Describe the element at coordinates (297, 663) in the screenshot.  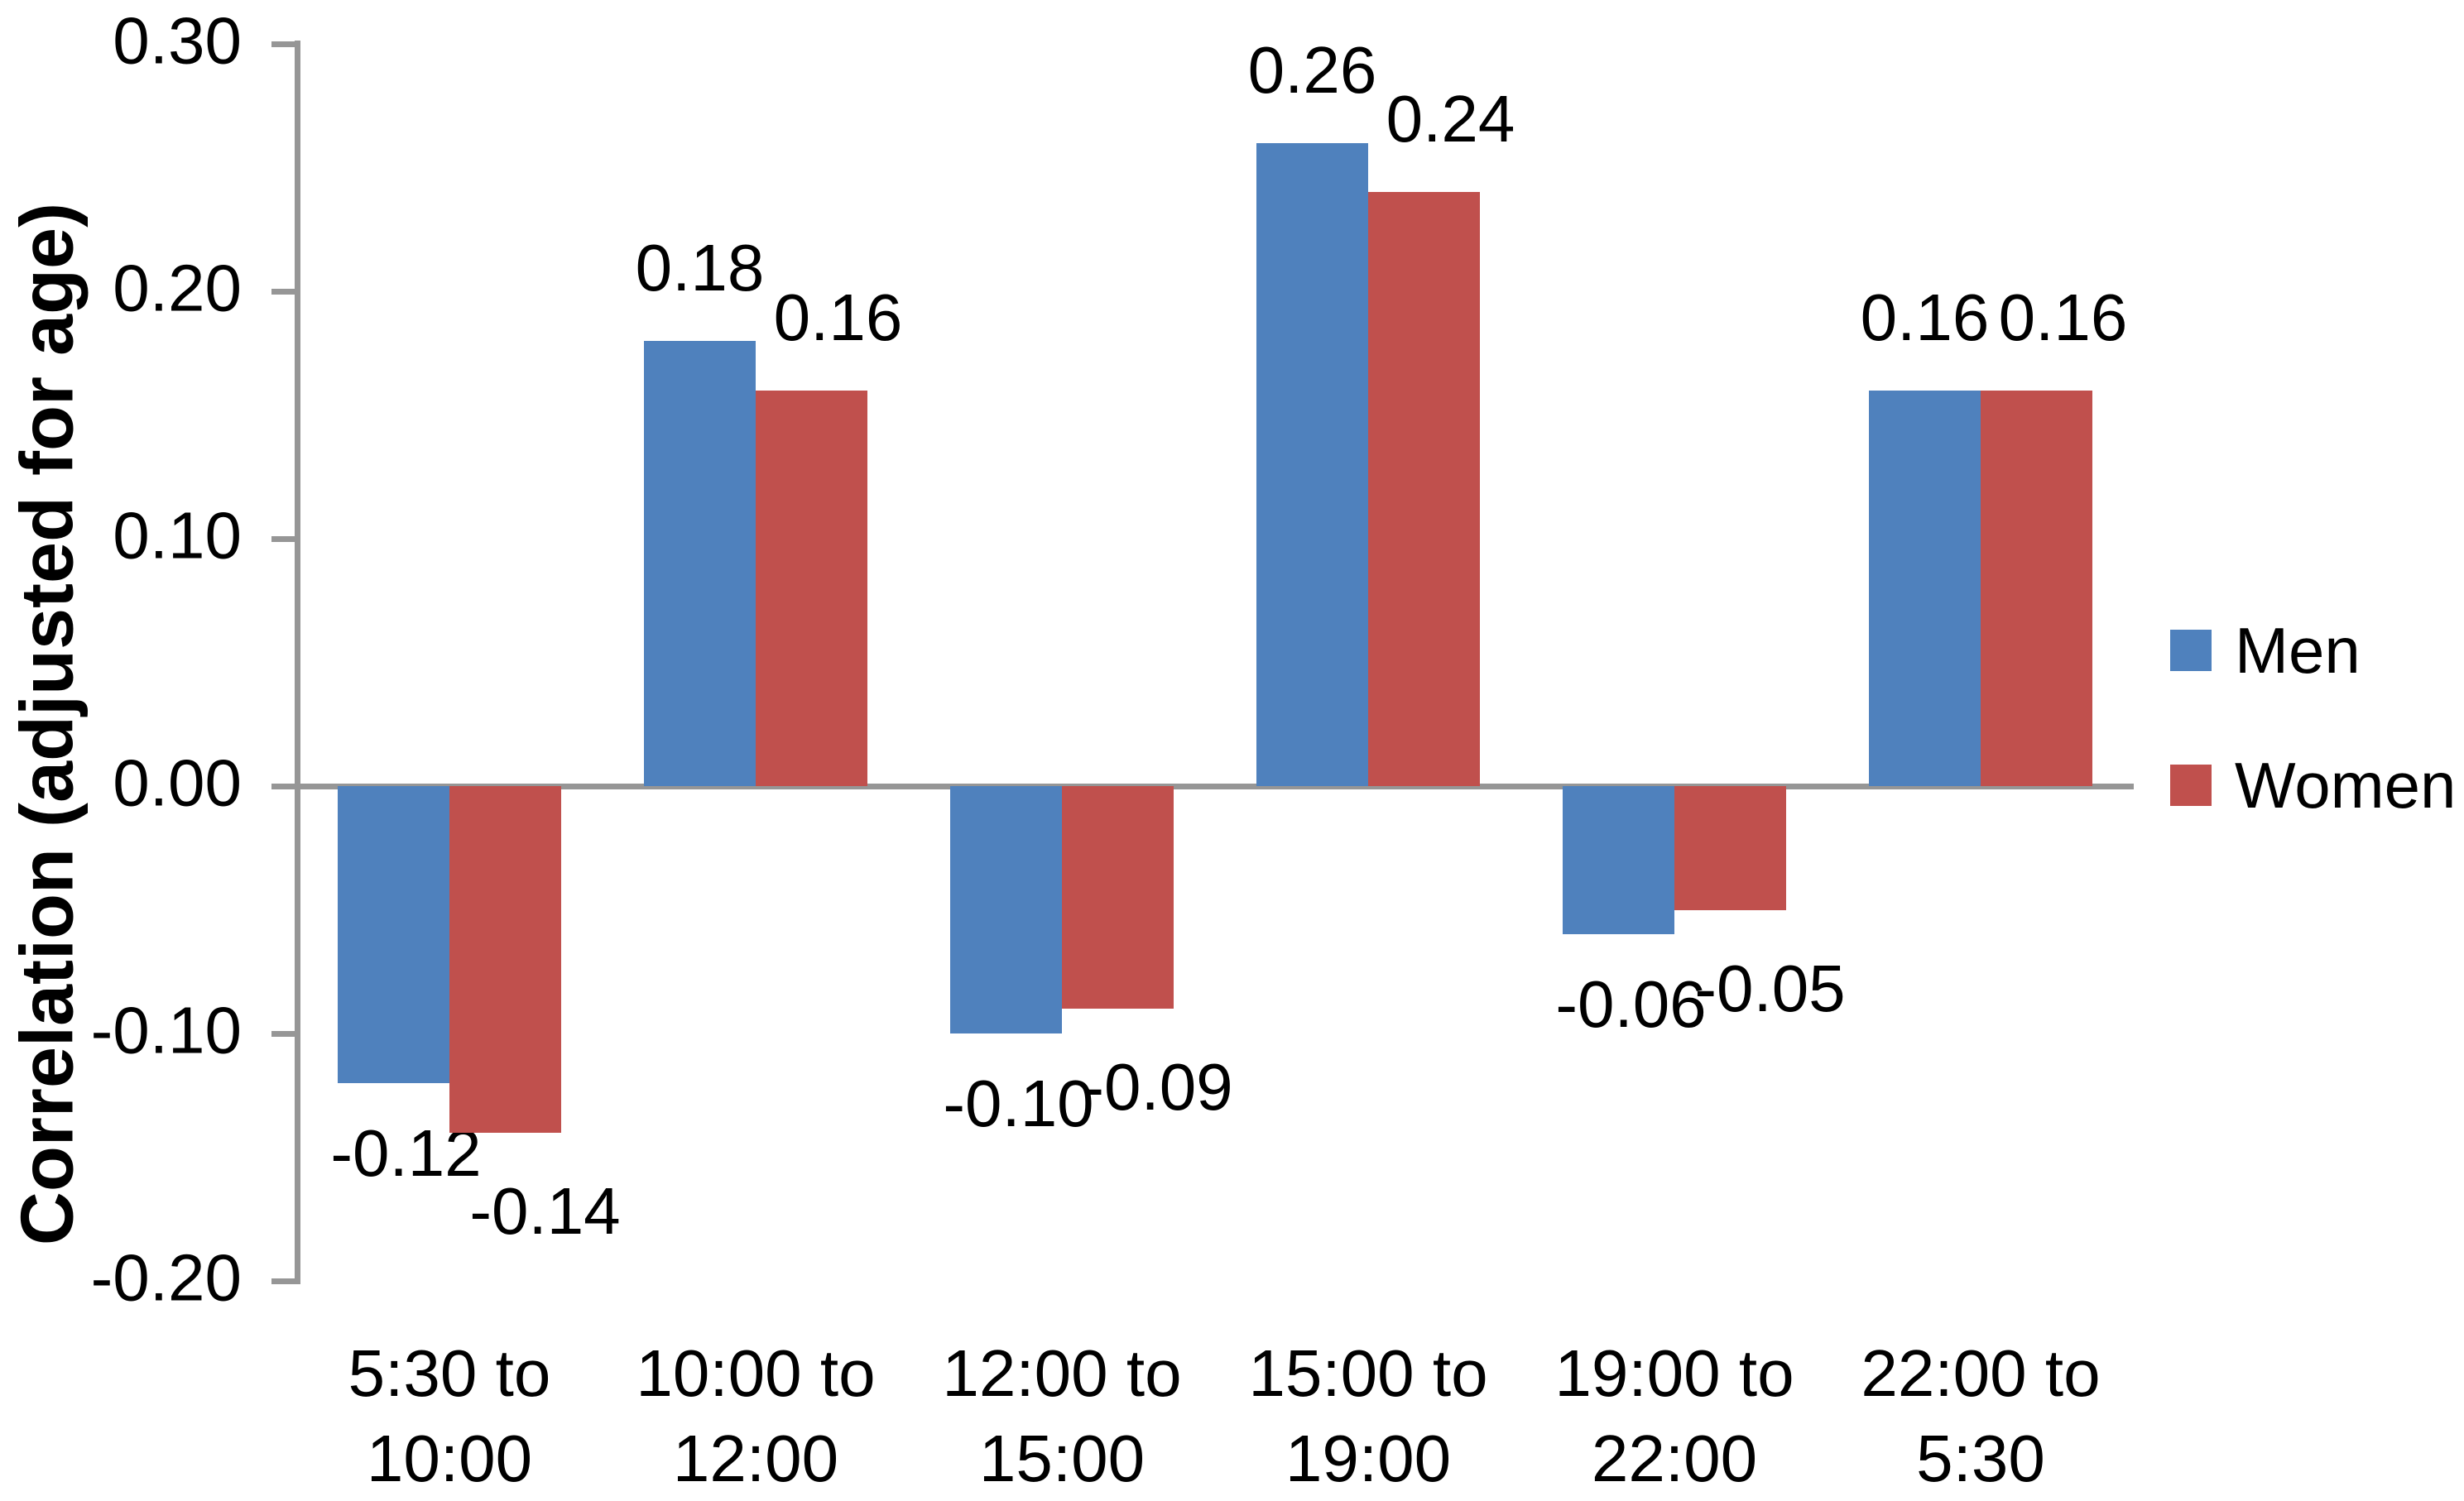
I see `y-axis-line` at that location.